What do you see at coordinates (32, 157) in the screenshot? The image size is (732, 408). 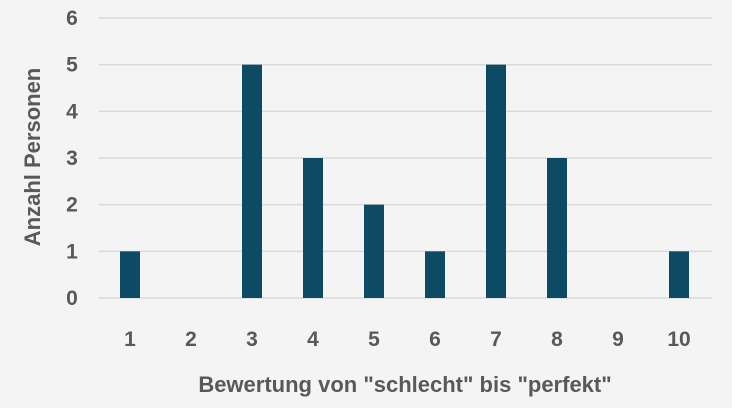 I see `y-axis-title: Anzahl Personen` at bounding box center [32, 157].